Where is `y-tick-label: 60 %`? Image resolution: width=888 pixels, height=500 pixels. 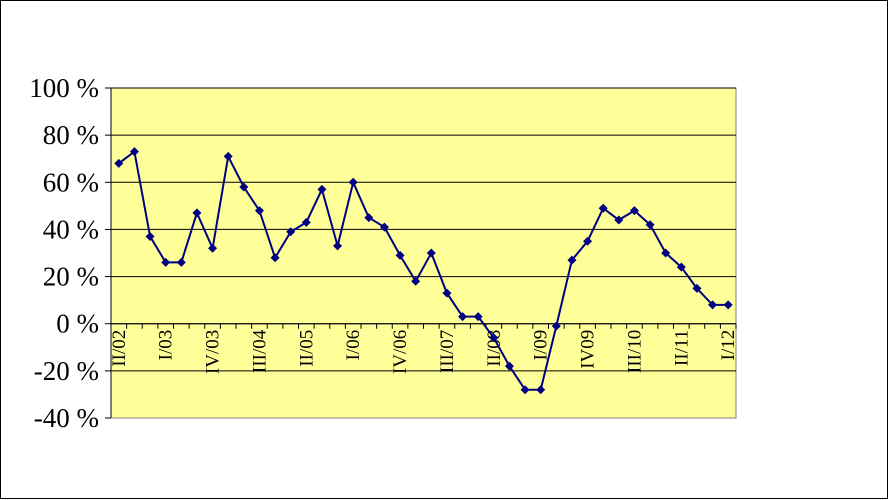 y-tick-label: 60 % is located at coordinates (71, 182).